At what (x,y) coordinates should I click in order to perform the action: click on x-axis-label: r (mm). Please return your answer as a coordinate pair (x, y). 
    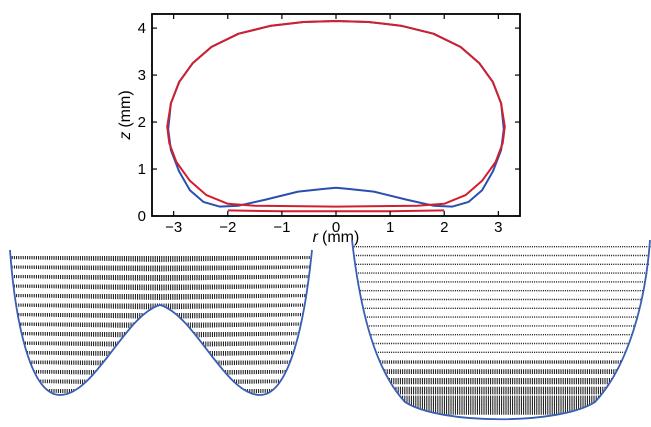
    Looking at the image, I should click on (336, 237).